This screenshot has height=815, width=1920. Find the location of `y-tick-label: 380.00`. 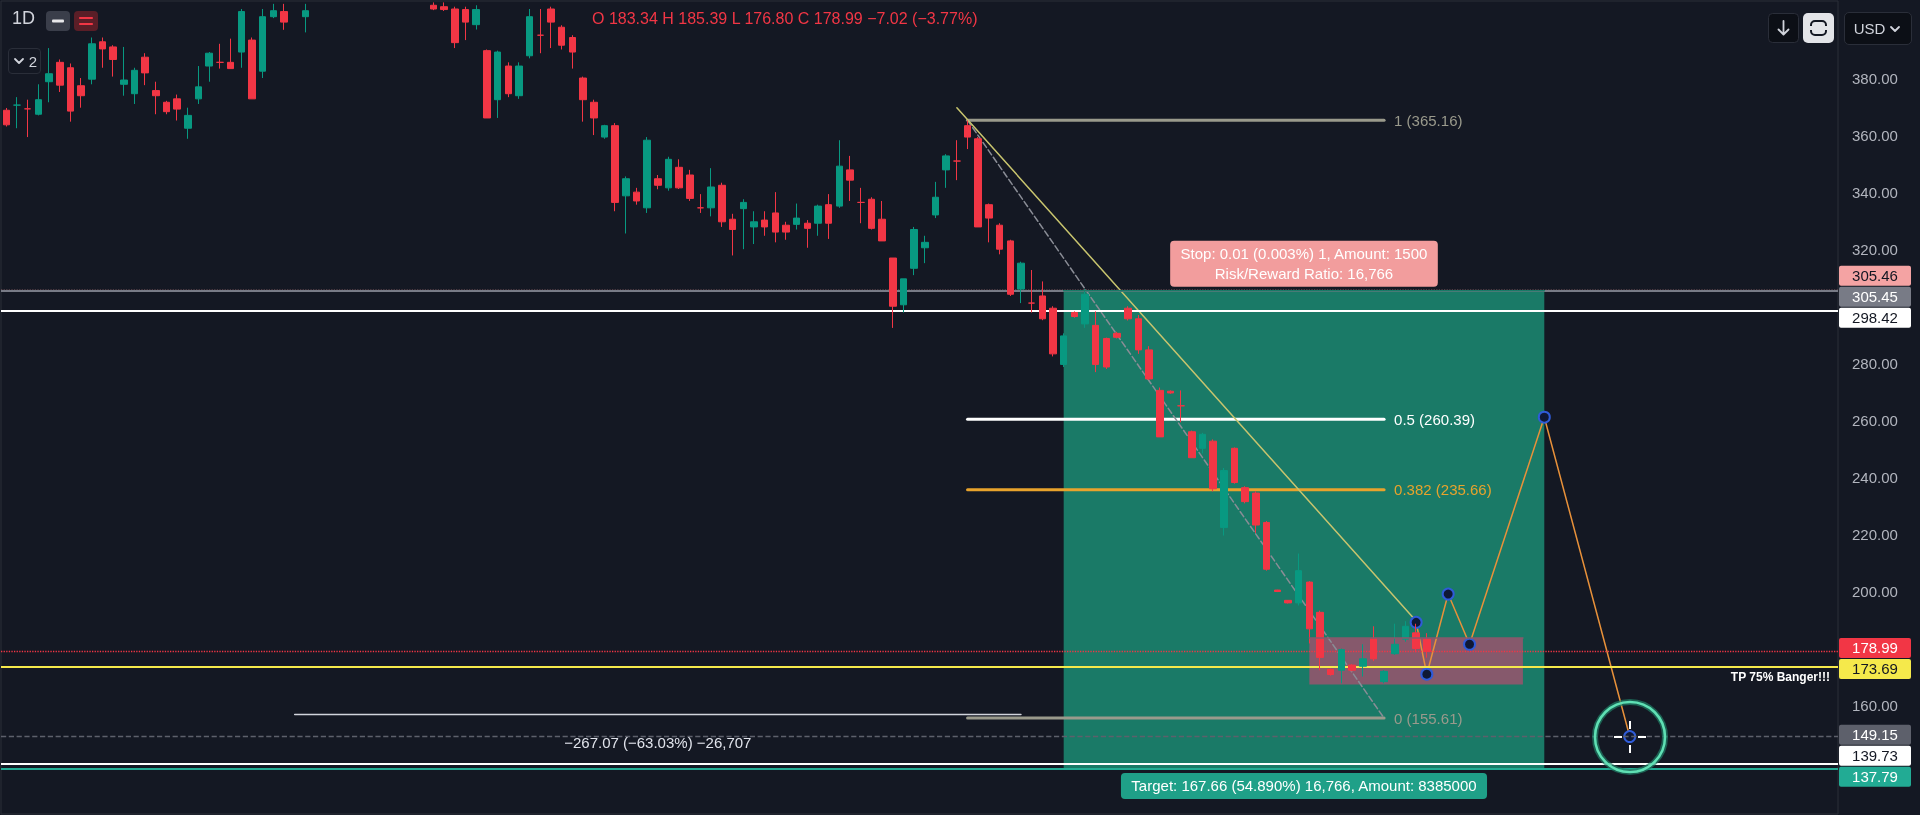

y-tick-label: 380.00 is located at coordinates (1875, 78).